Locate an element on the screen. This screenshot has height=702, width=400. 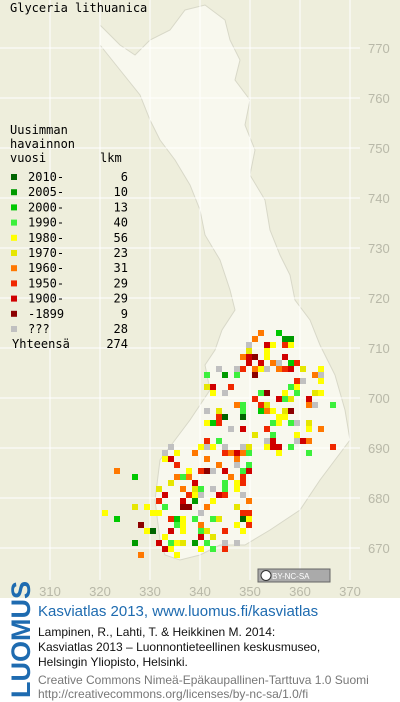
cc-badge is located at coordinates (294, 575).